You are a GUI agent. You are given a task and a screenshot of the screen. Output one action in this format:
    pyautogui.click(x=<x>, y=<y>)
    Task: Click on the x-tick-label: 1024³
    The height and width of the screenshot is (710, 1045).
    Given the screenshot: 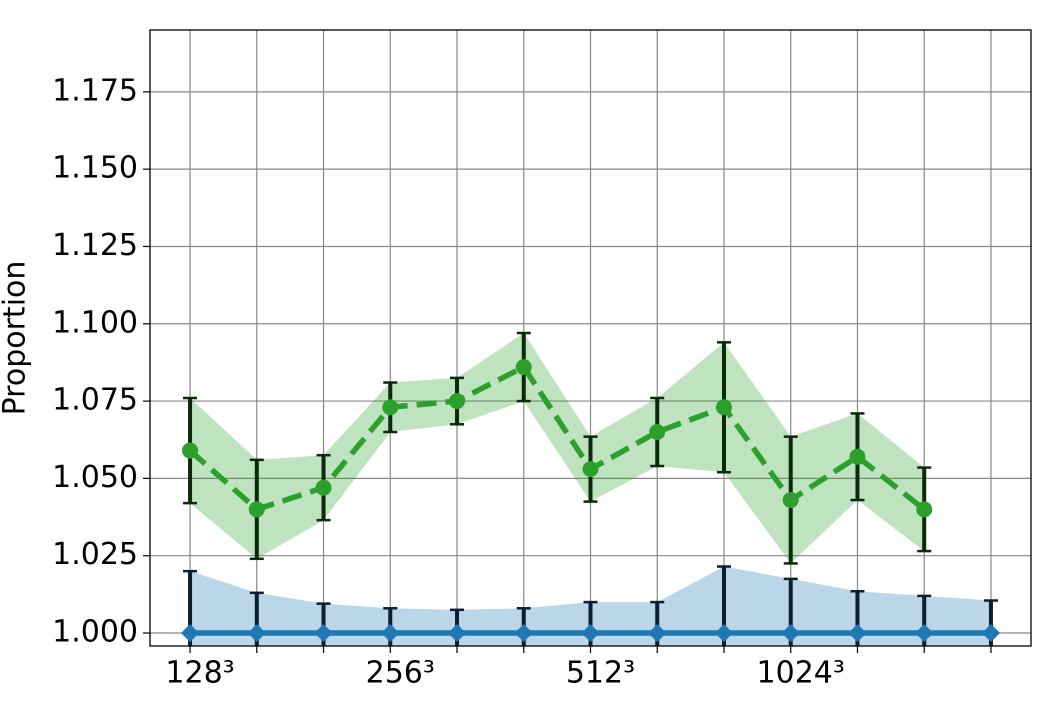 What is the action you would take?
    pyautogui.click(x=801, y=673)
    